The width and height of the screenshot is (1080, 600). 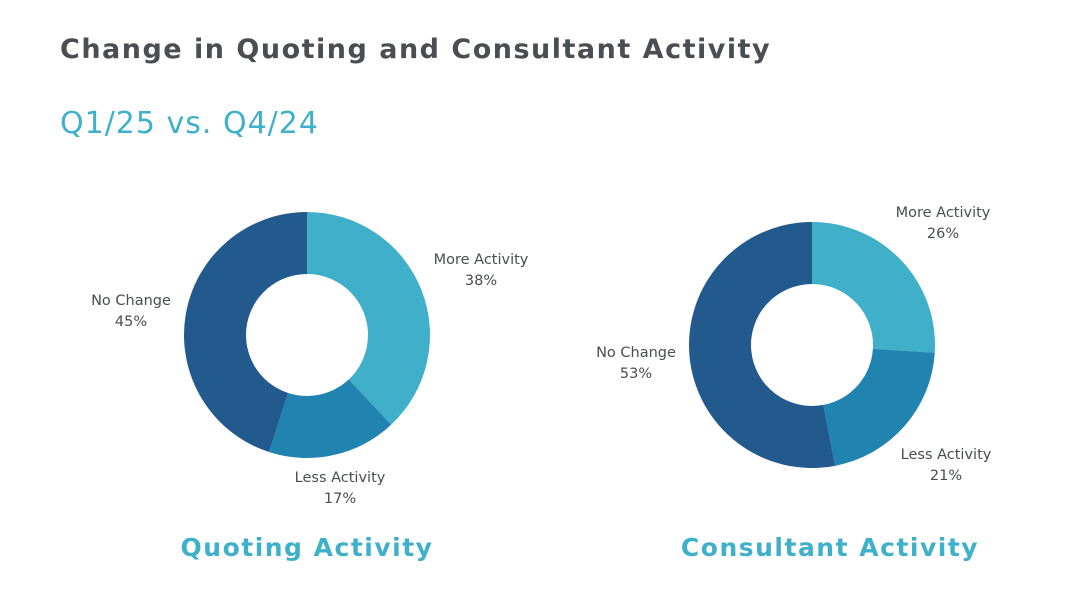 I want to click on slice-value-less-activity: 17%, so click(x=340, y=499).